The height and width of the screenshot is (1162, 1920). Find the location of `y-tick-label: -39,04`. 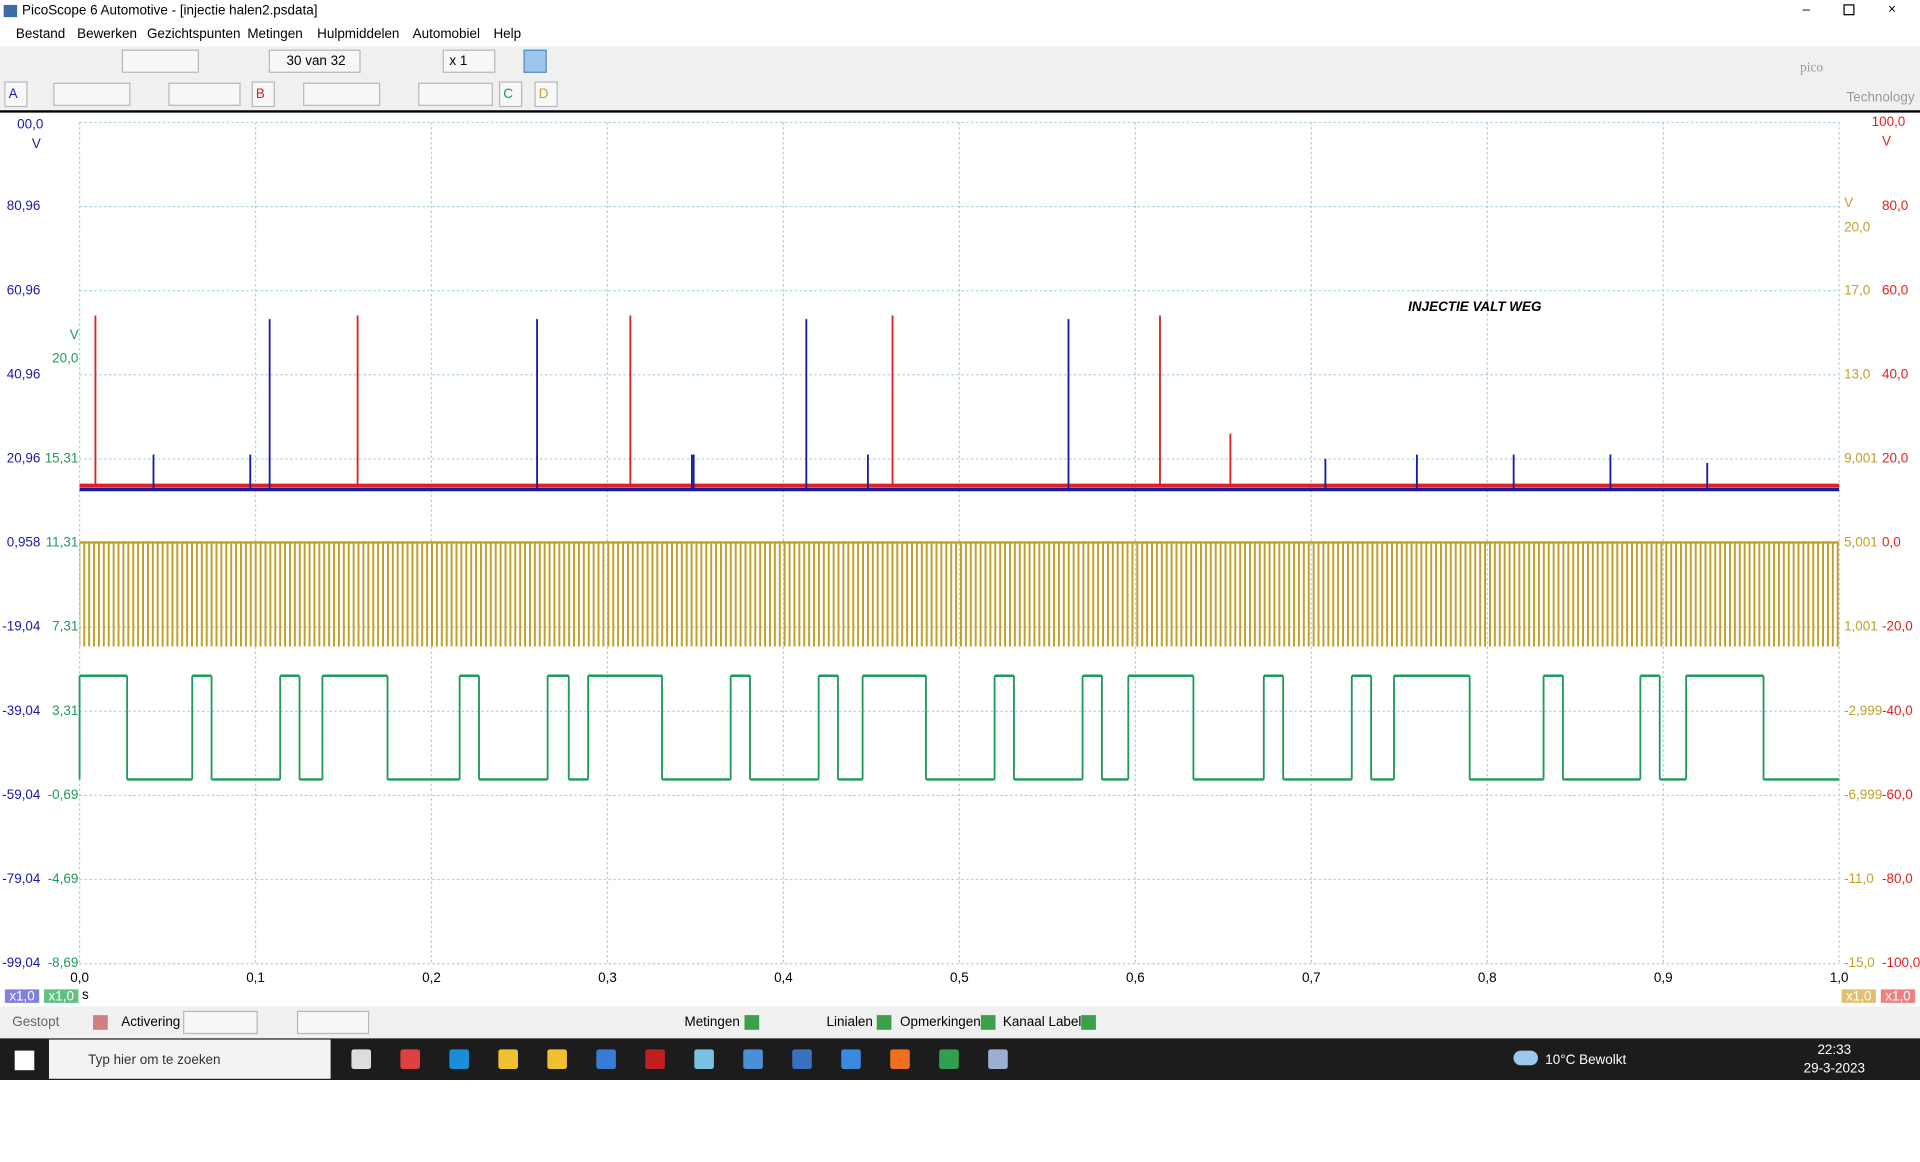

y-tick-label: -39,04 is located at coordinates (21, 710).